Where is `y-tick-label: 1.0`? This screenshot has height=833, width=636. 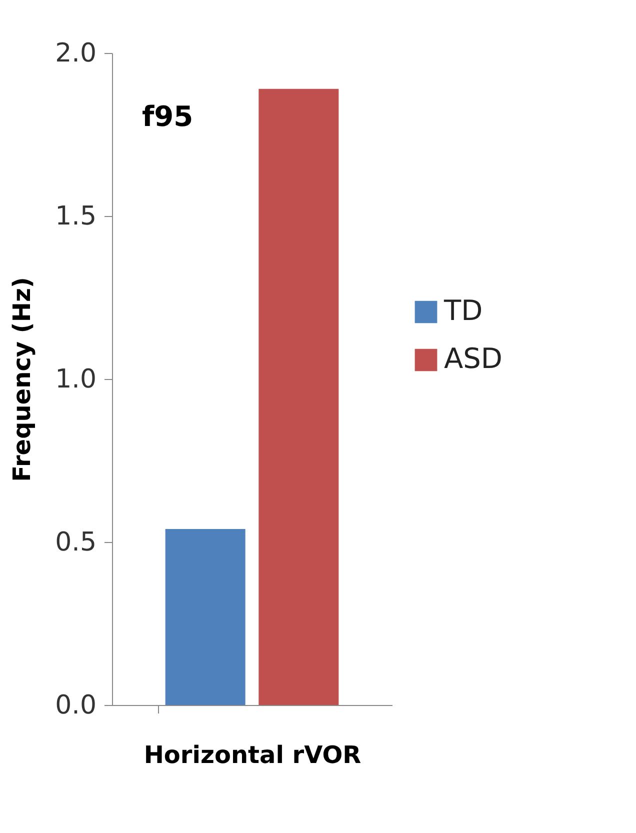 y-tick-label: 1.0 is located at coordinates (75, 379).